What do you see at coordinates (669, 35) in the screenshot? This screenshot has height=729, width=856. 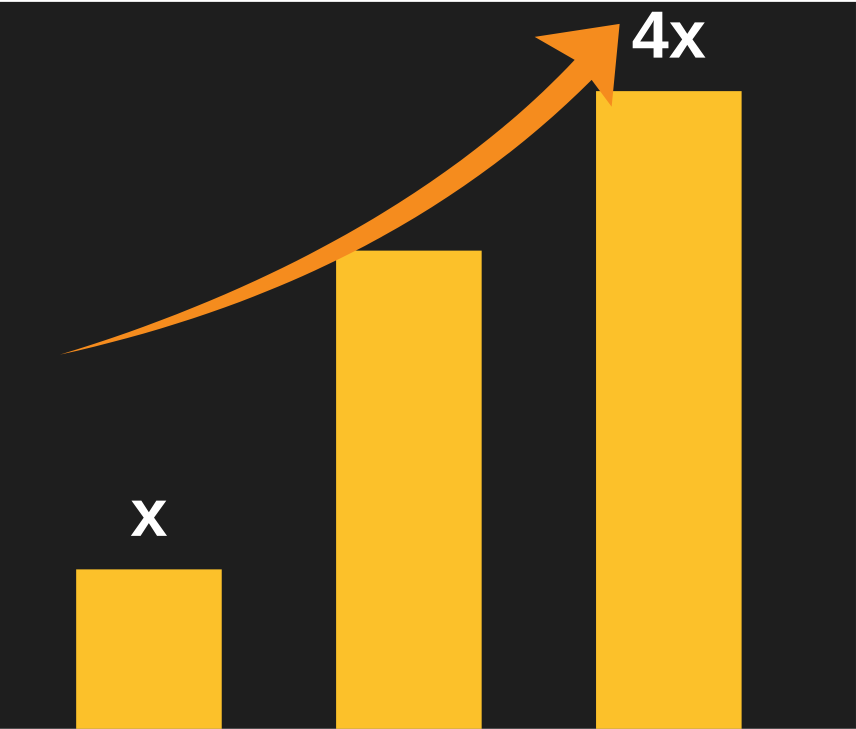 I see `data-label: 4x` at bounding box center [669, 35].